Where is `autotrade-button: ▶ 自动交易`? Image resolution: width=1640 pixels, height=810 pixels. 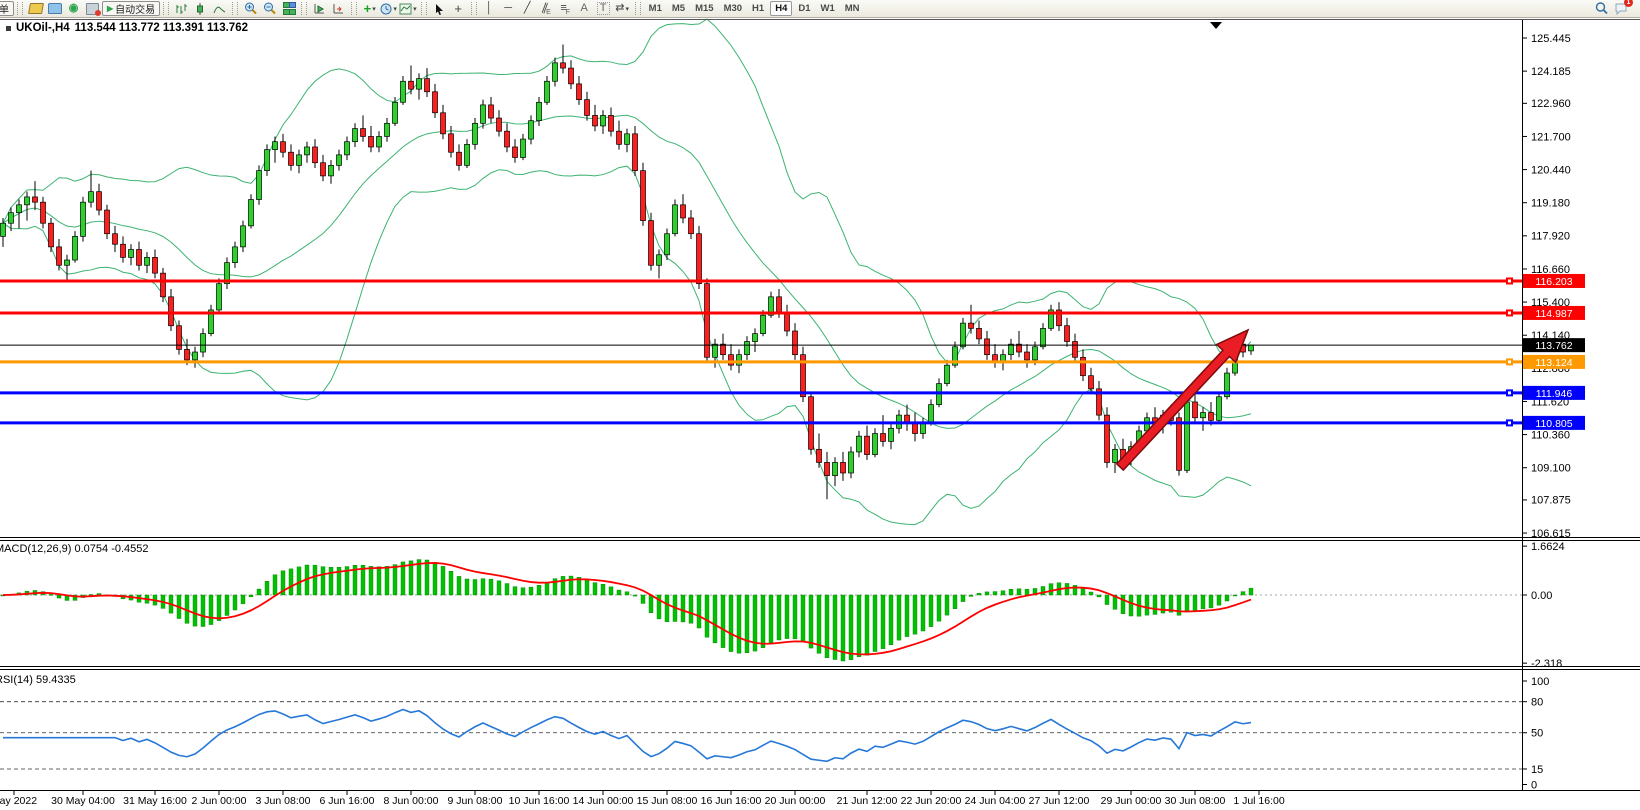
autotrade-button: ▶ 自动交易 is located at coordinates (131, 8).